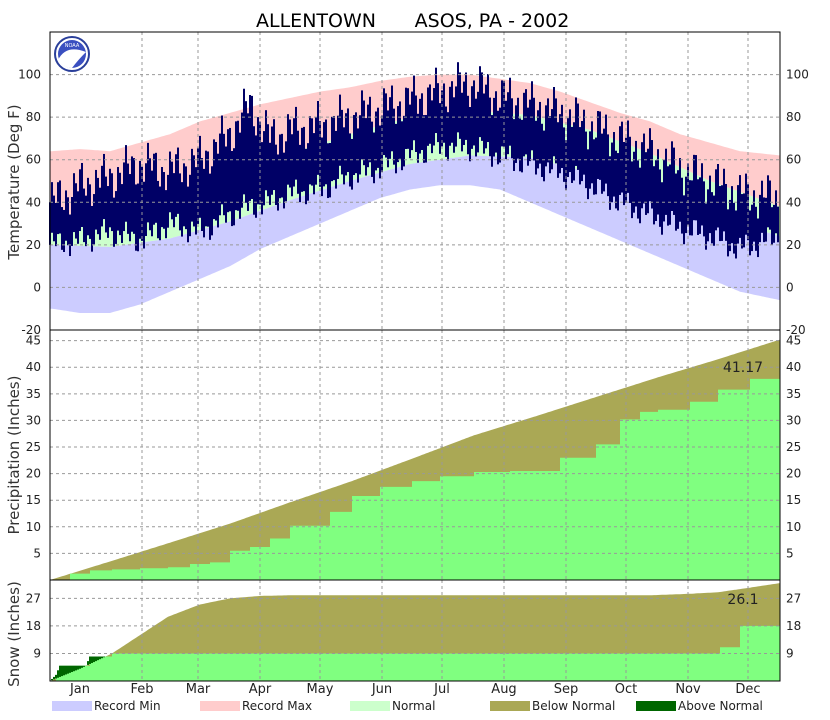  I want to click on temperature-tick-label-right: 20, so click(793, 245).